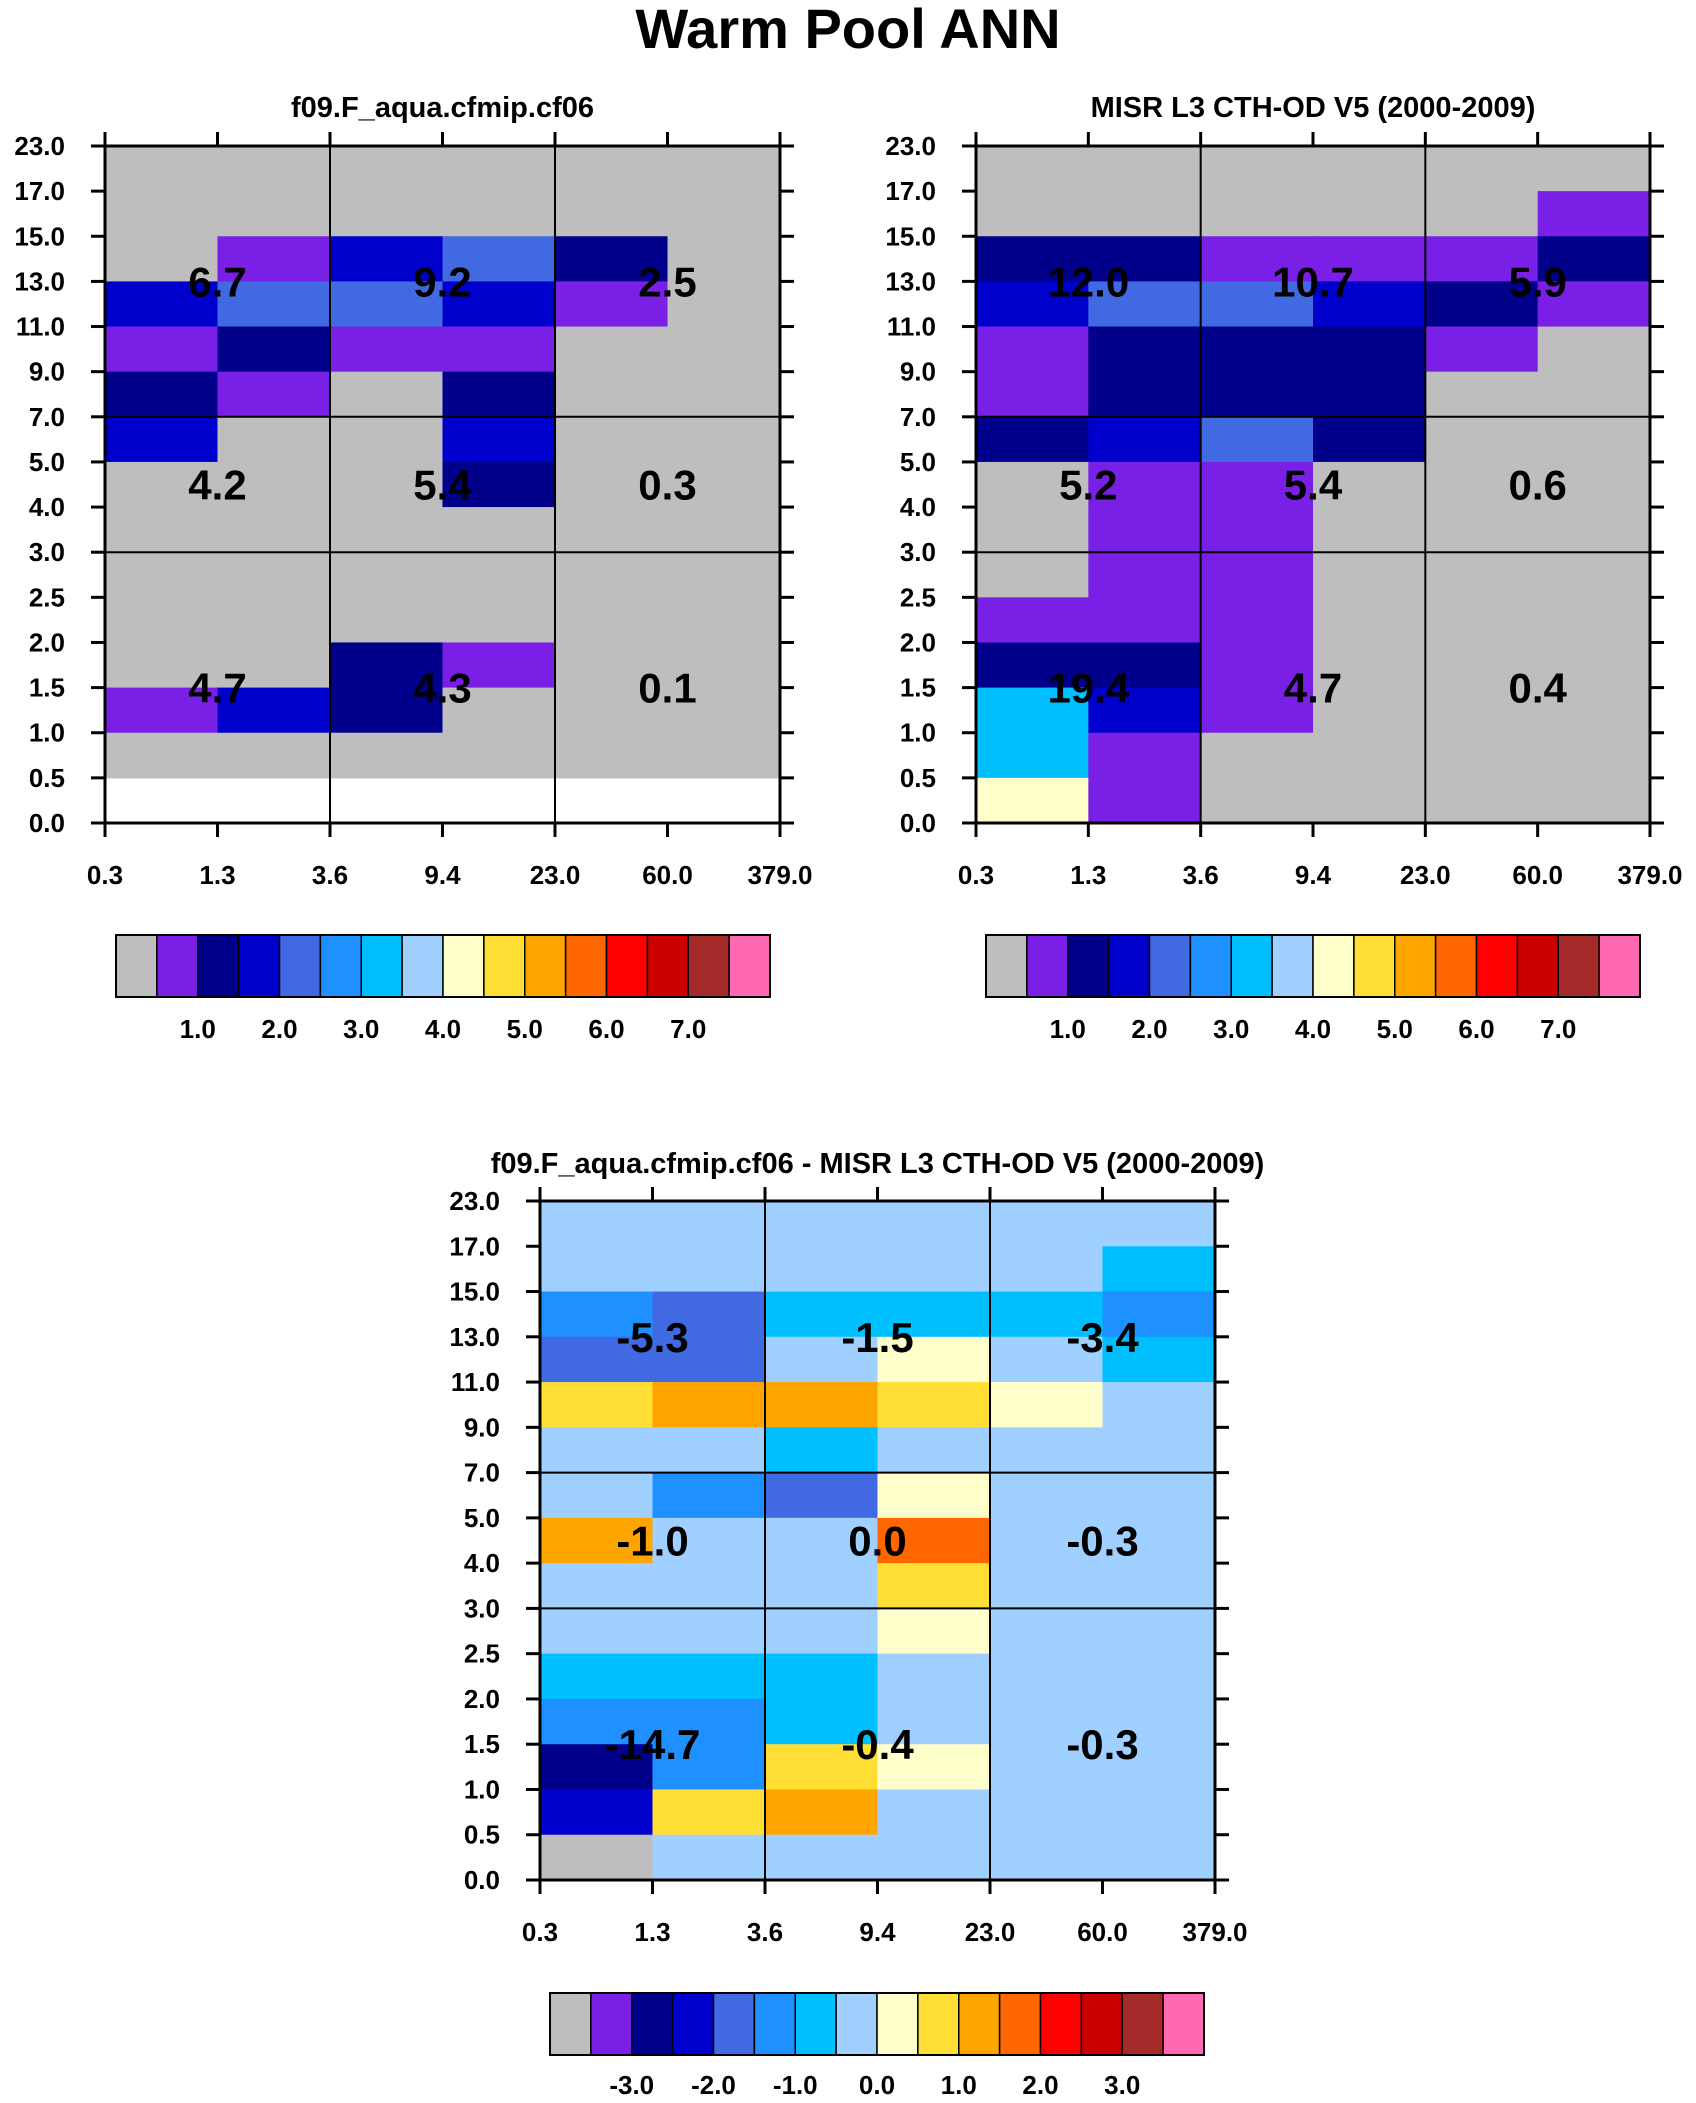 The image size is (1696, 2103). Describe the element at coordinates (667, 688) in the screenshot. I see `group-total-label: 0.1` at that location.